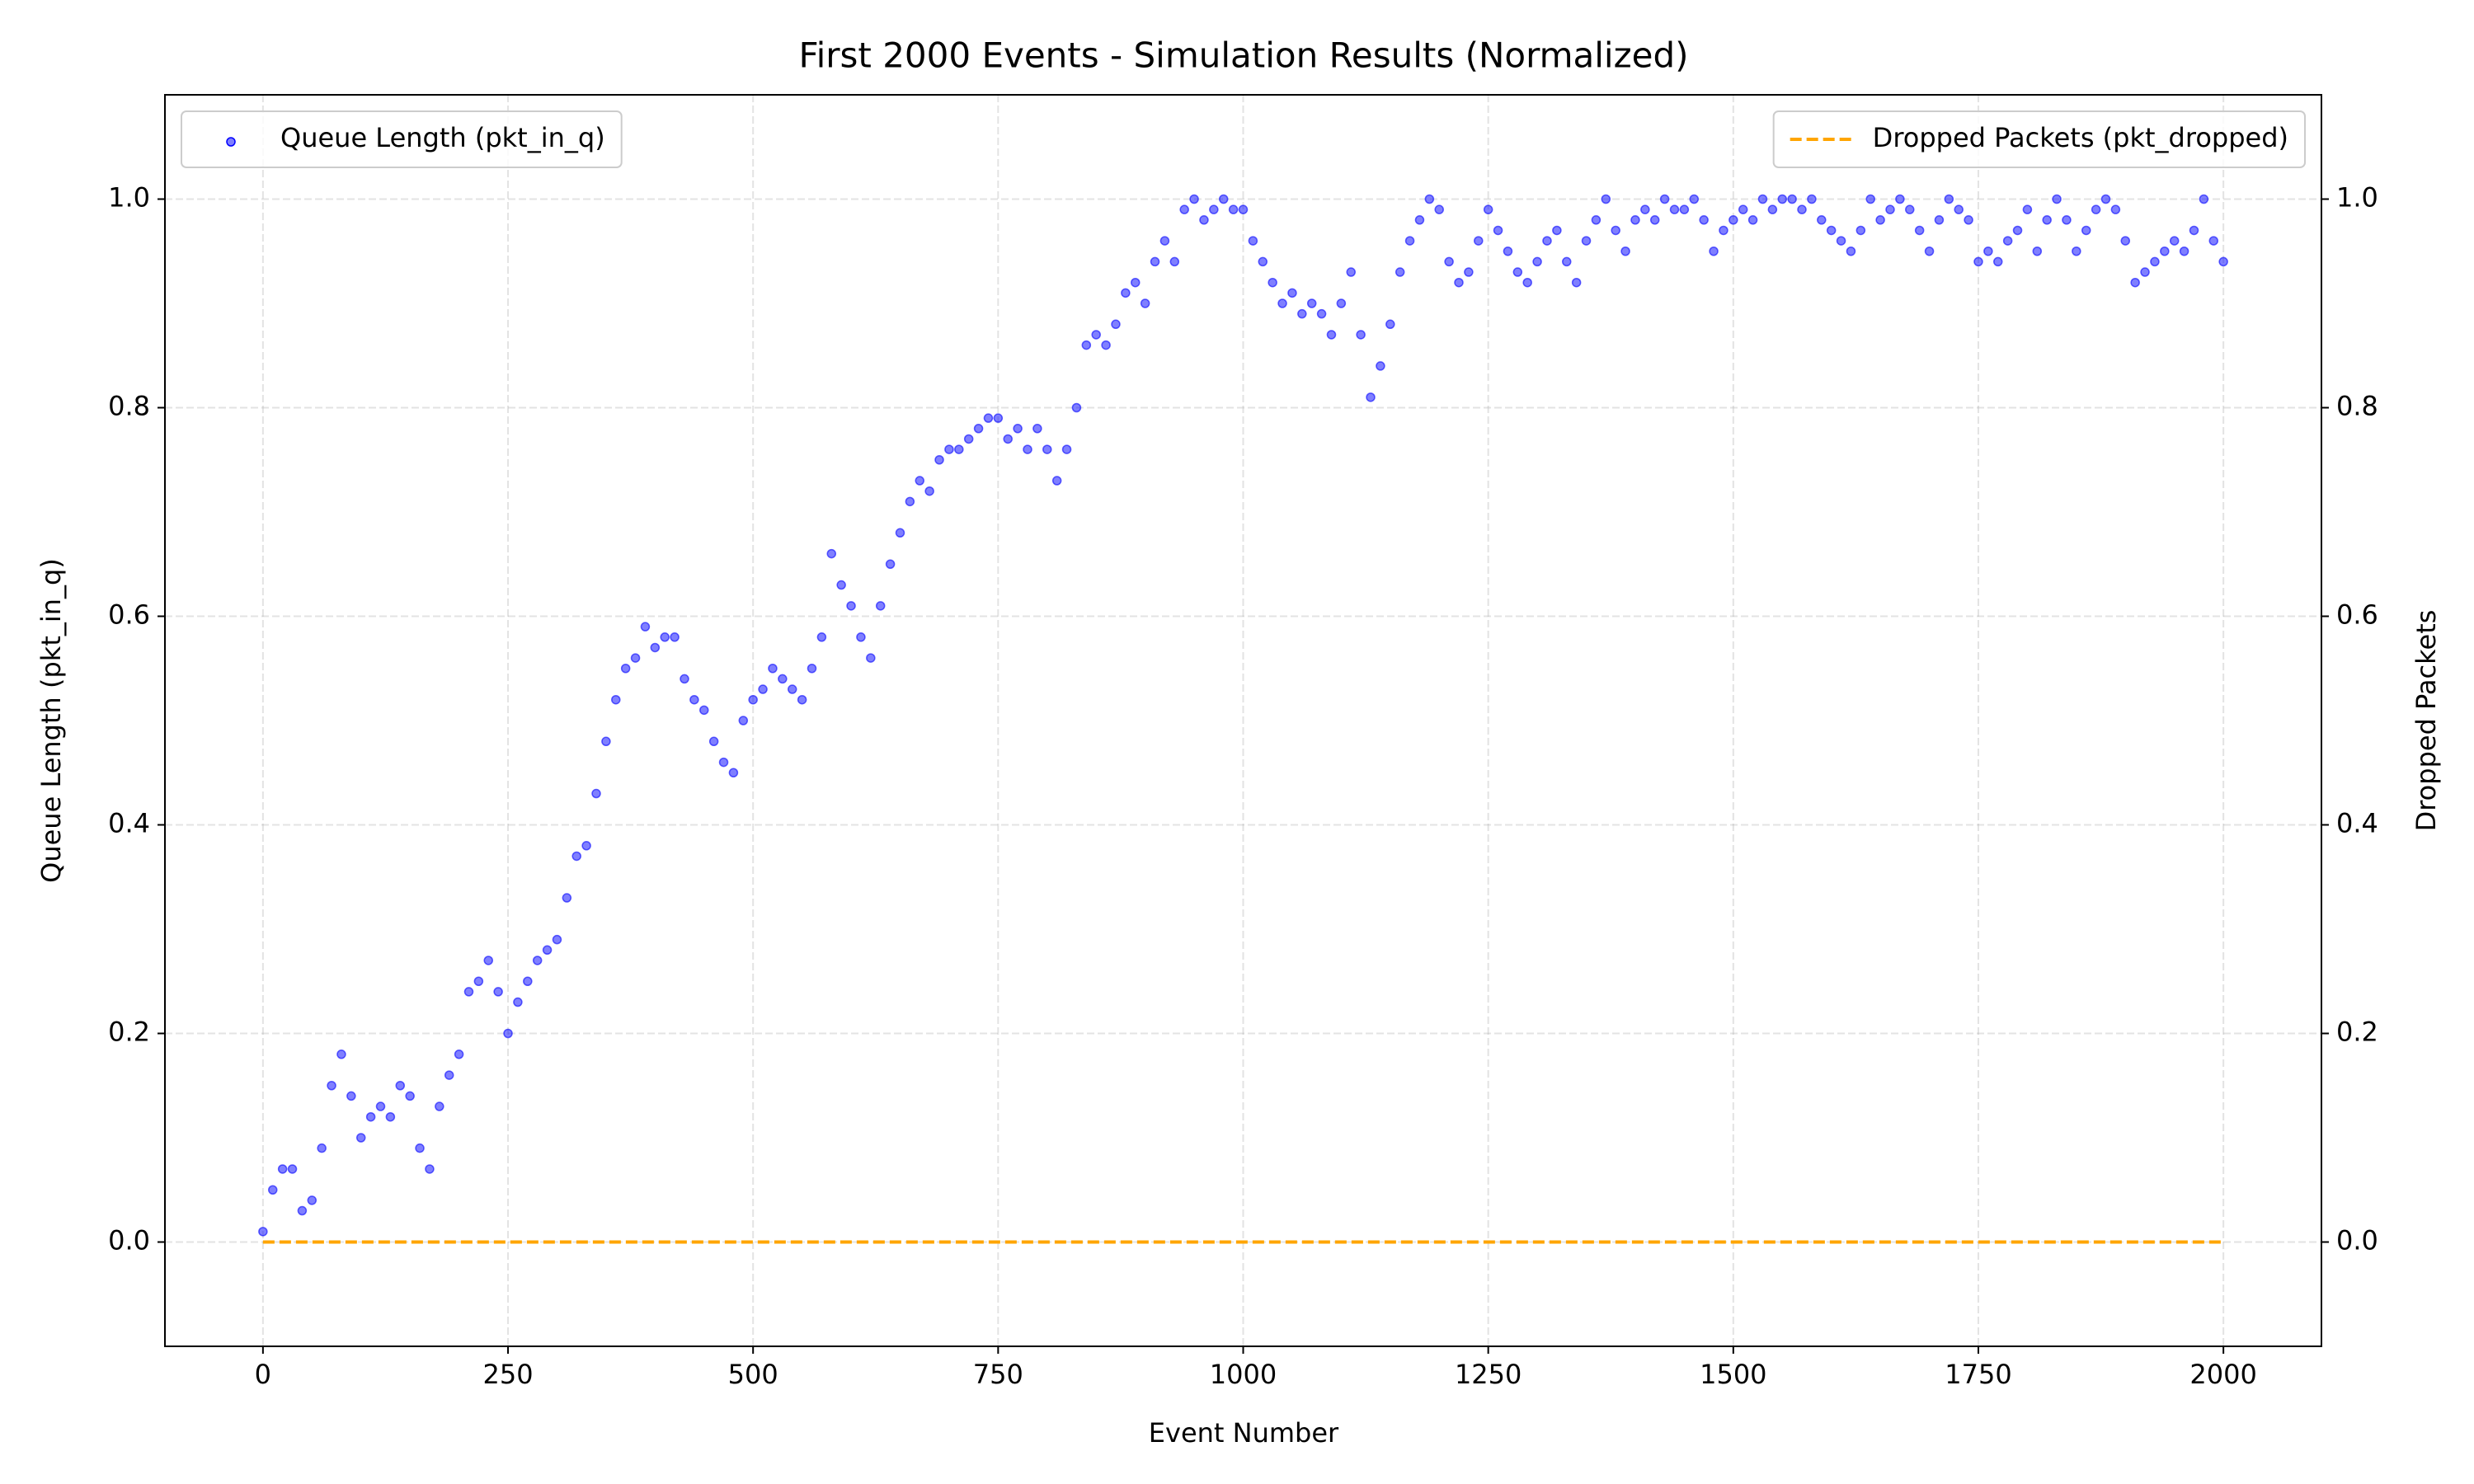  I want to click on y2-tick-label: 0.2, so click(2357, 1032).